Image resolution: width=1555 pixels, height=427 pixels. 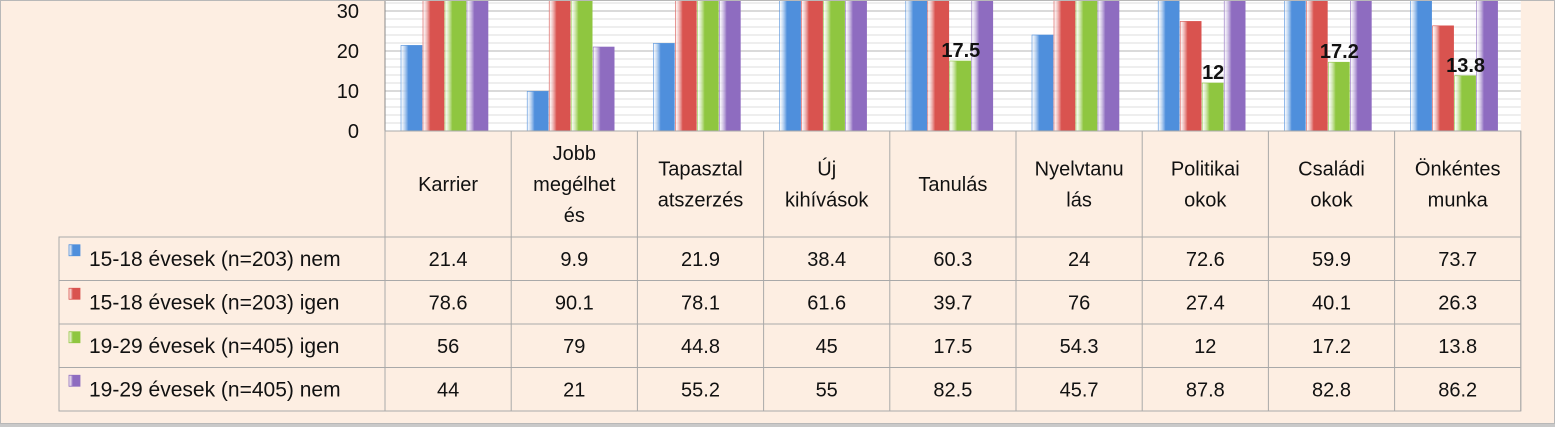 I want to click on table-cell: 45.7, so click(x=1079, y=390).